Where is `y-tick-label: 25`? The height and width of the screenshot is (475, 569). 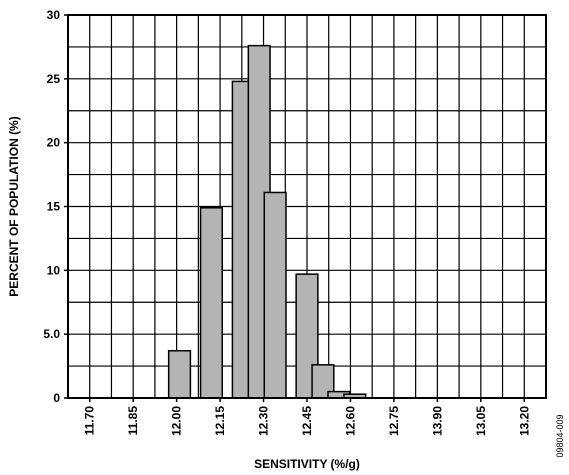 y-tick-label: 25 is located at coordinates (54, 79).